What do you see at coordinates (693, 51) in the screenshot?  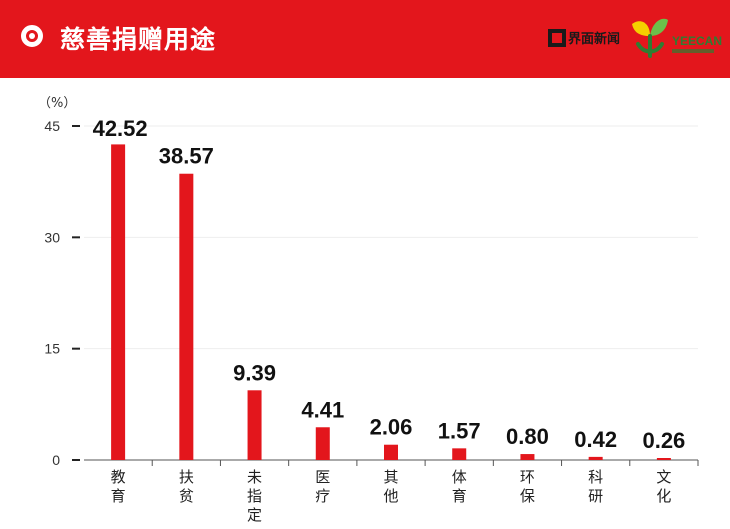 I see `yeecan-logo-underline` at bounding box center [693, 51].